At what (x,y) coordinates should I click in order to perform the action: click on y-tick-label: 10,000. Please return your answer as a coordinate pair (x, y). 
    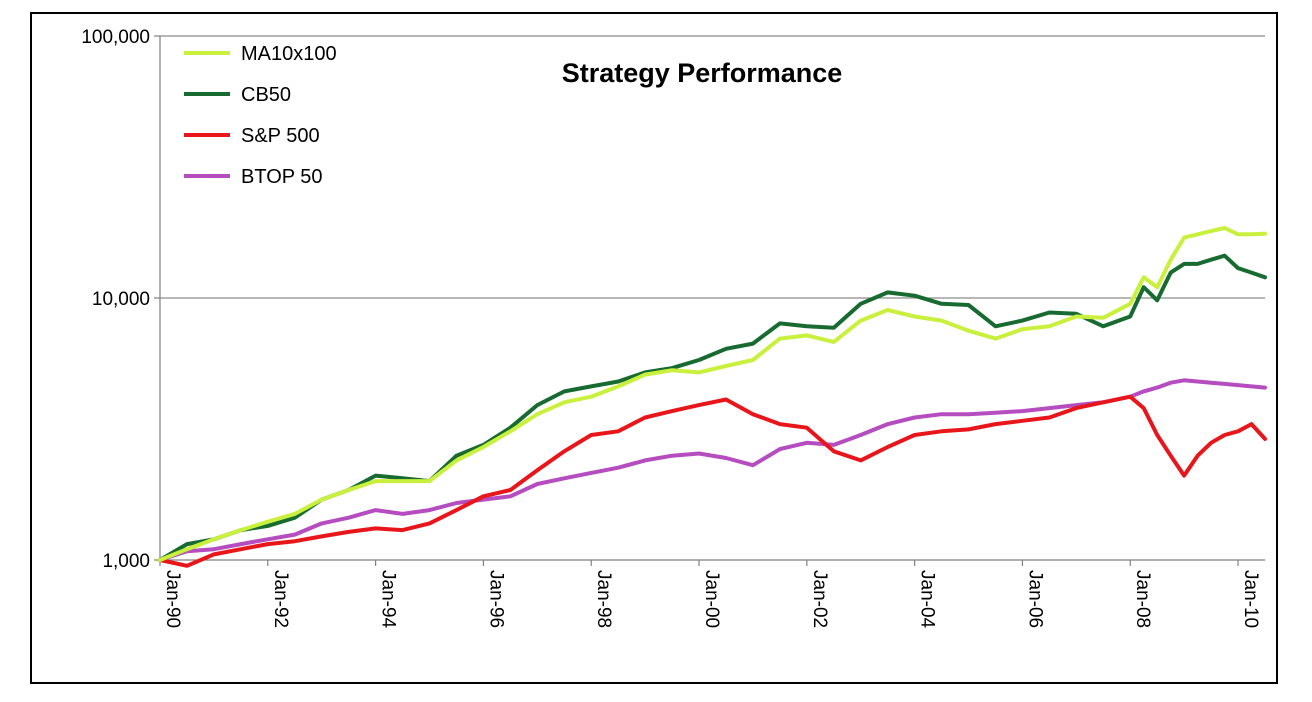
    Looking at the image, I should click on (121, 299).